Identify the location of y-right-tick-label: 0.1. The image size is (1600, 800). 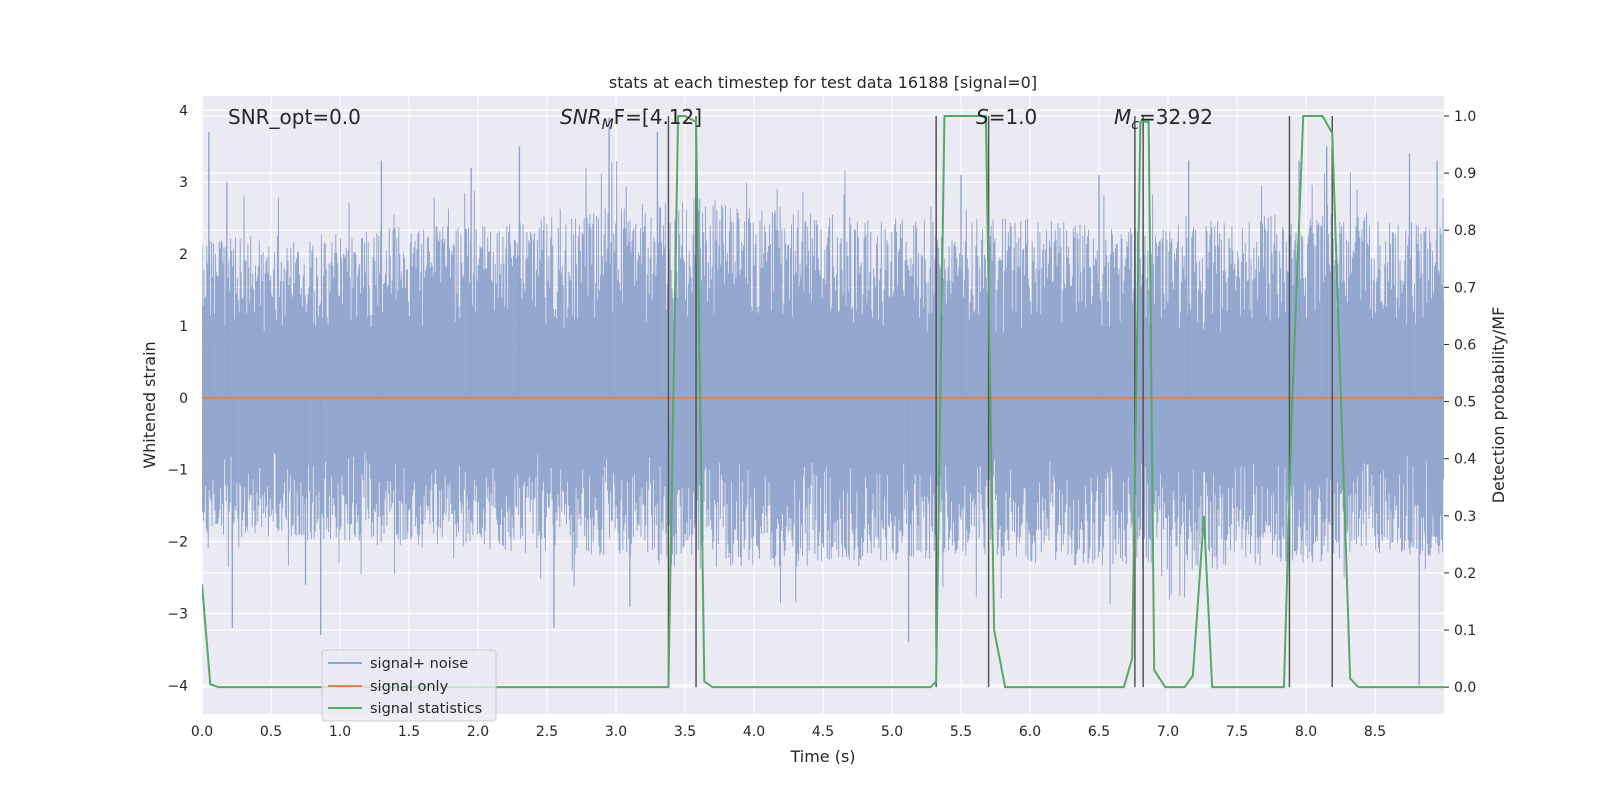
(1465, 631).